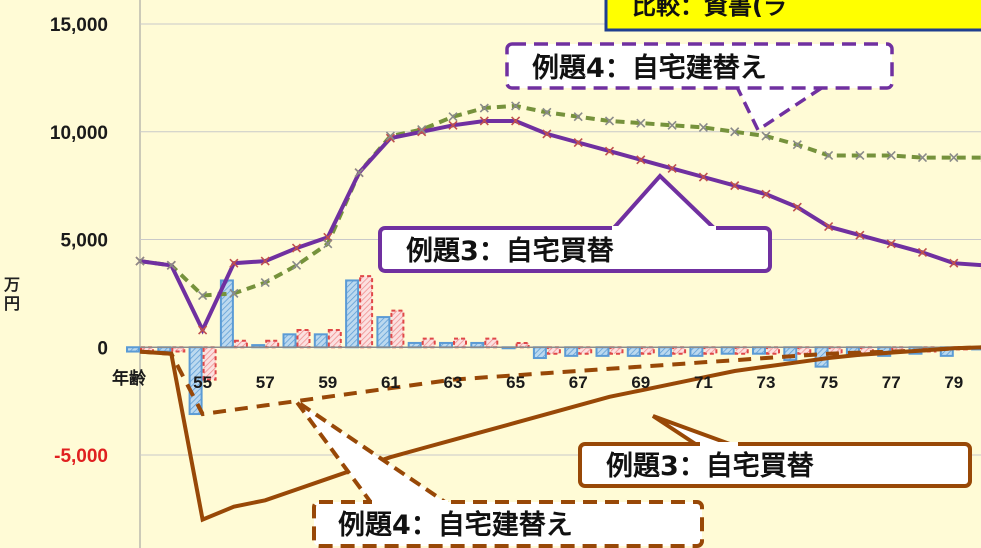 This screenshot has width=981, height=548. What do you see at coordinates (640, 382) in the screenshot?
I see `x-tick-label: 69` at bounding box center [640, 382].